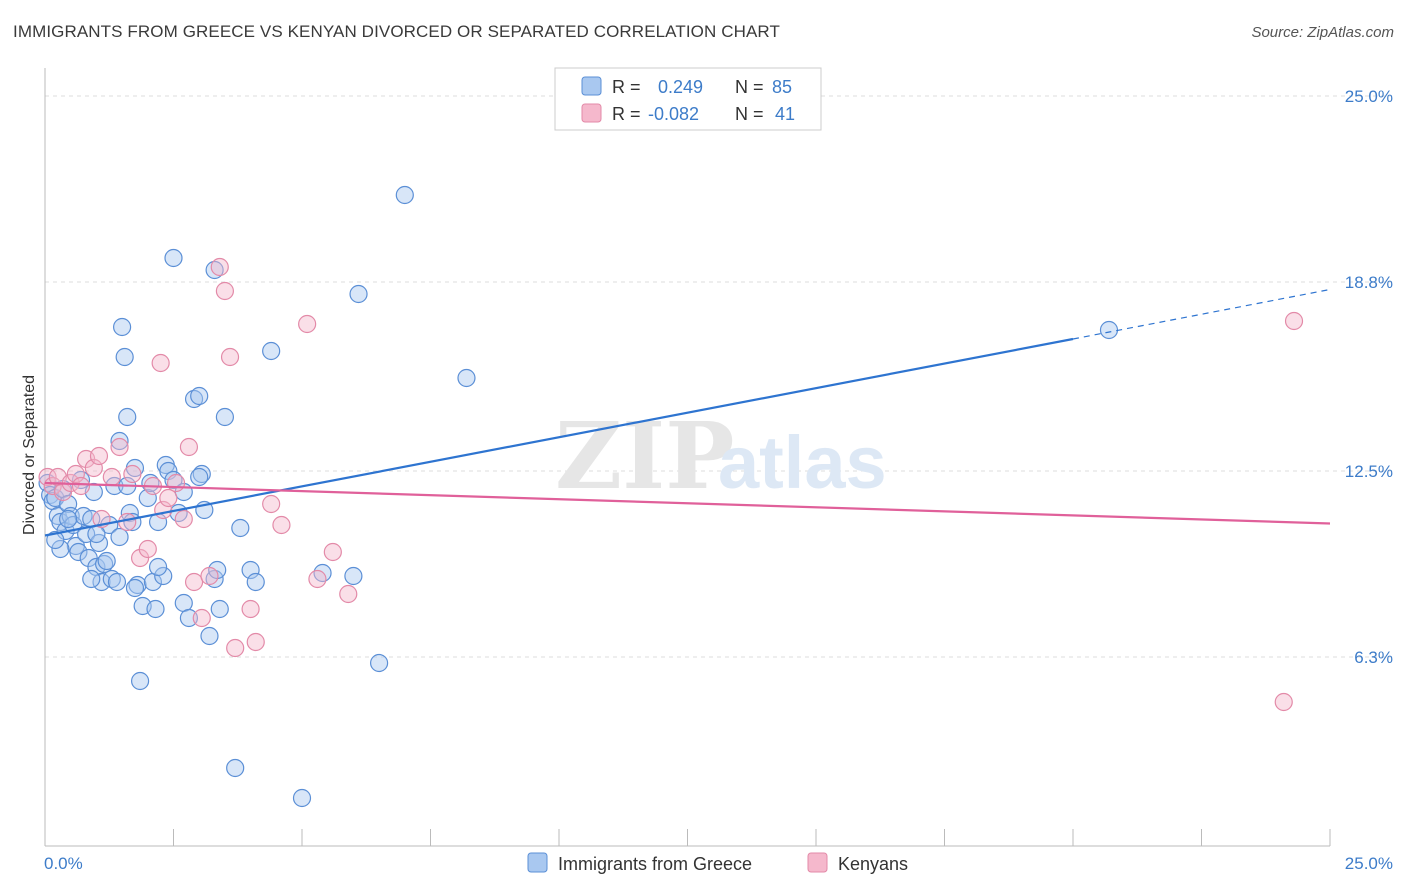  I want to click on bottom-legend-label-greece: Immigrants from Greece, so click(655, 864).